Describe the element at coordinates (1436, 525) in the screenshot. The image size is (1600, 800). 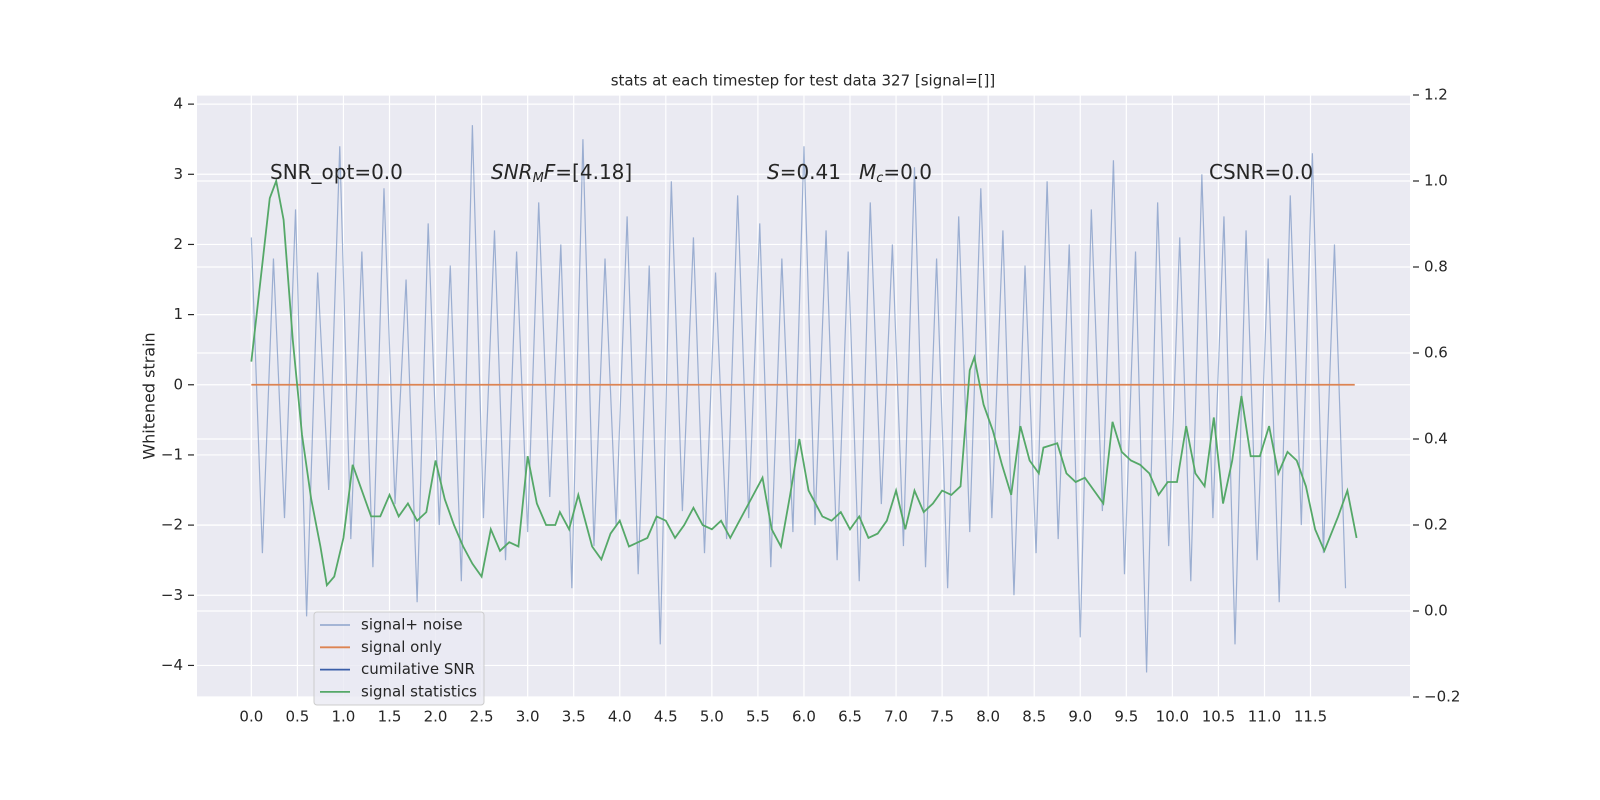
I see `y2-tick-label: 0.2` at that location.